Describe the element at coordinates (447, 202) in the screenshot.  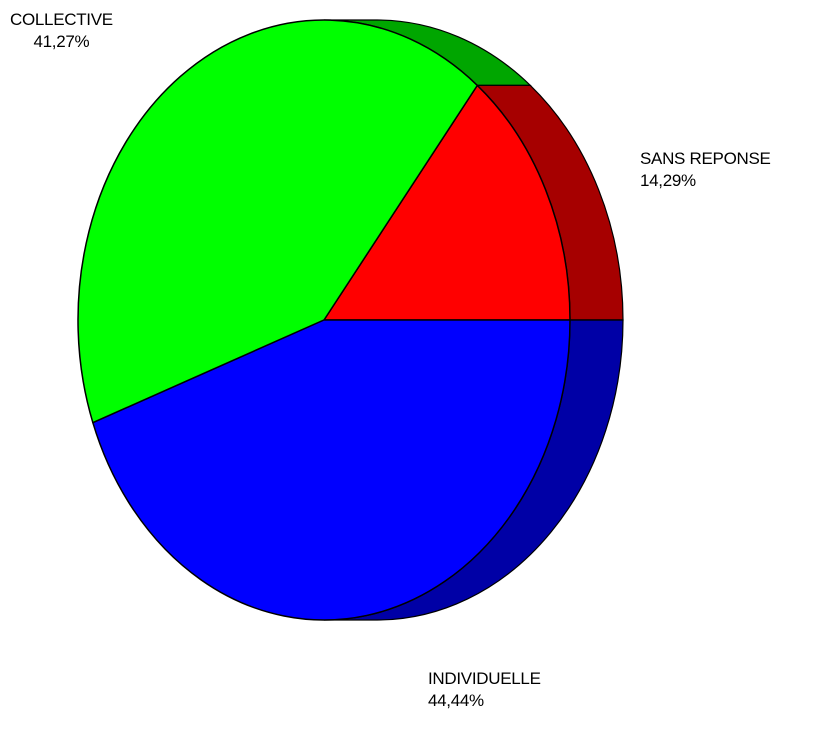
I see `pie-slice-sans-reponse` at that location.